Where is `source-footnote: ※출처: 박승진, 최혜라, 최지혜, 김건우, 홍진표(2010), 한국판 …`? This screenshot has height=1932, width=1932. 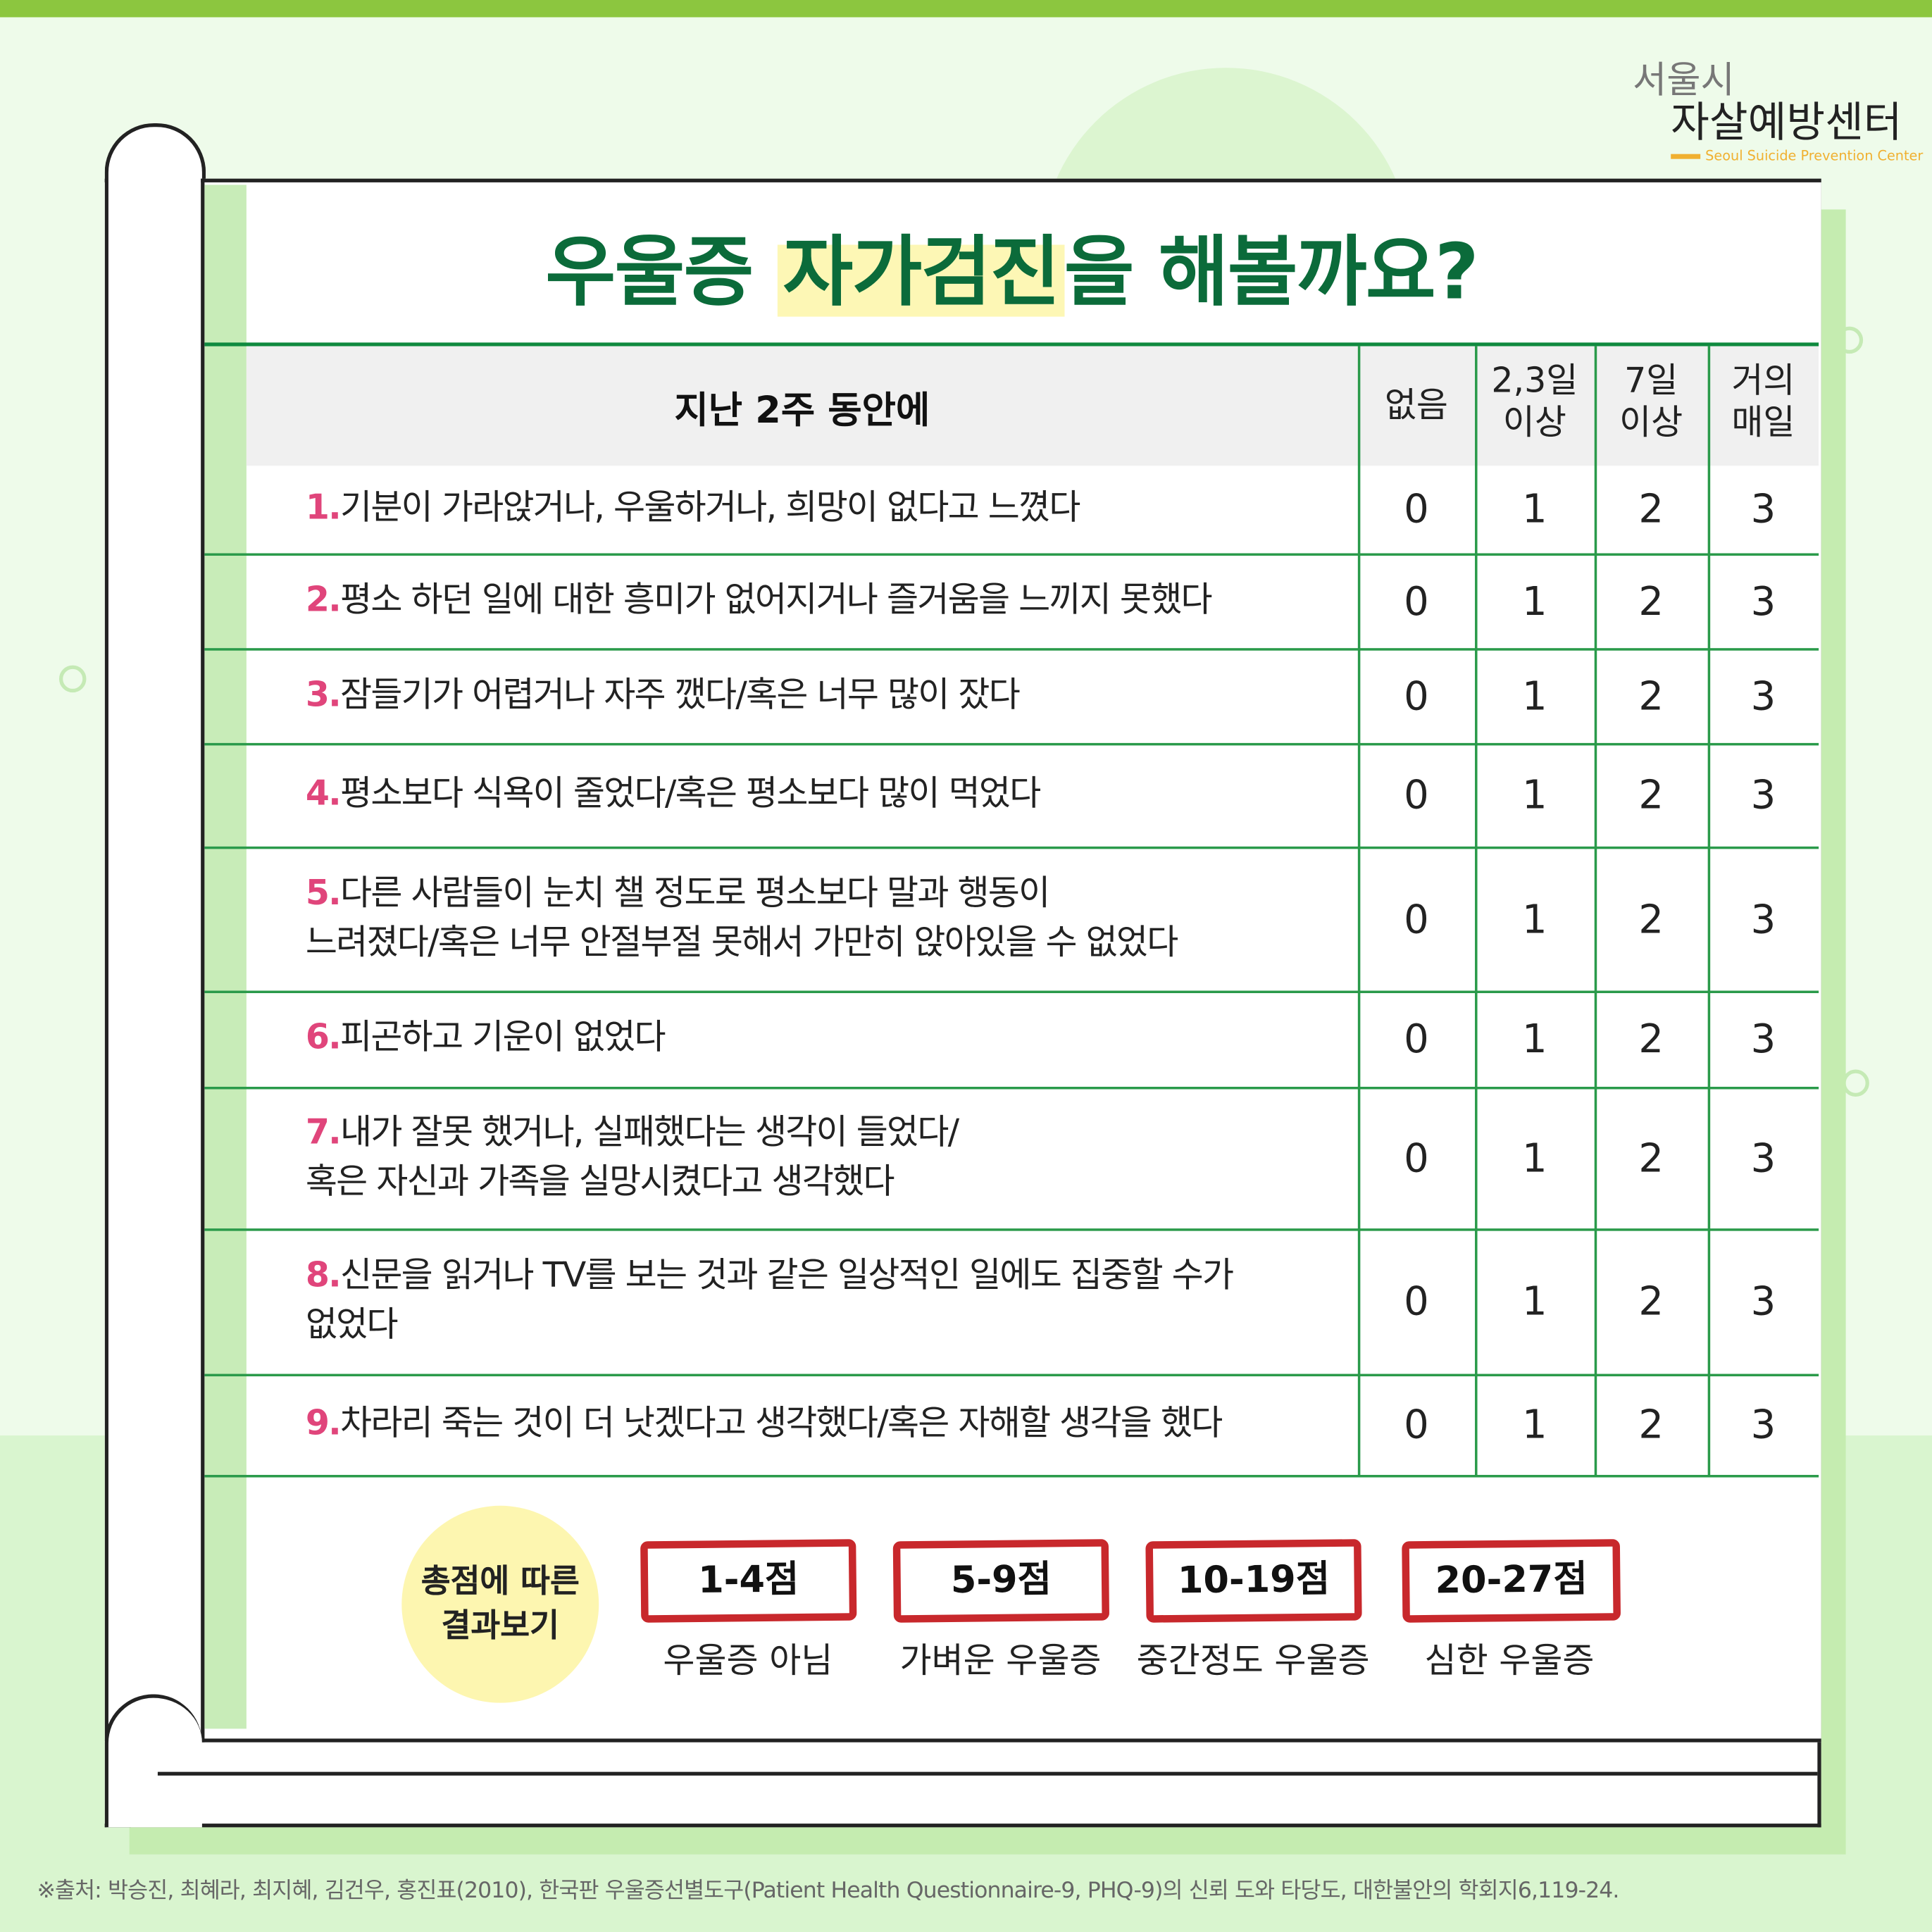
source-footnote: ※출처: 박승진, 최혜라, 최지혜, 김건우, 홍진표(2010), 한국판 … is located at coordinates (828, 1891).